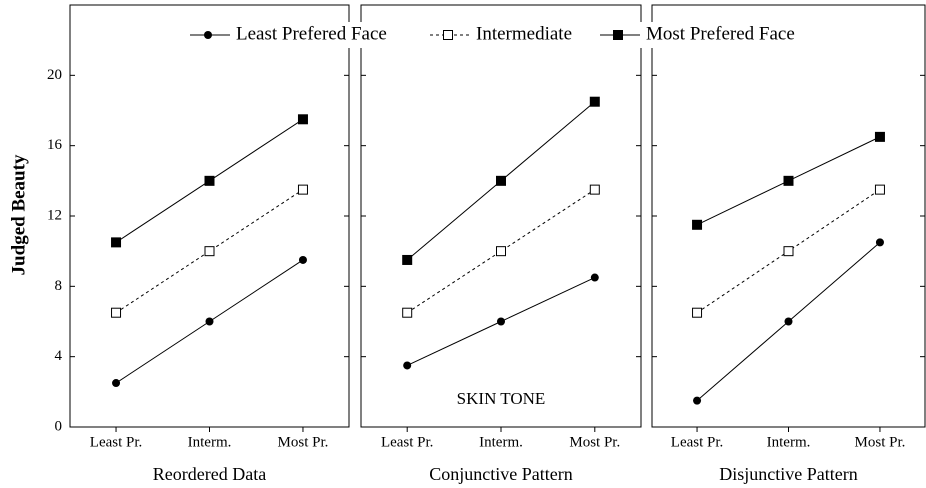  Describe the element at coordinates (524, 33) in the screenshot. I see `legend-label: Intermediate` at that location.